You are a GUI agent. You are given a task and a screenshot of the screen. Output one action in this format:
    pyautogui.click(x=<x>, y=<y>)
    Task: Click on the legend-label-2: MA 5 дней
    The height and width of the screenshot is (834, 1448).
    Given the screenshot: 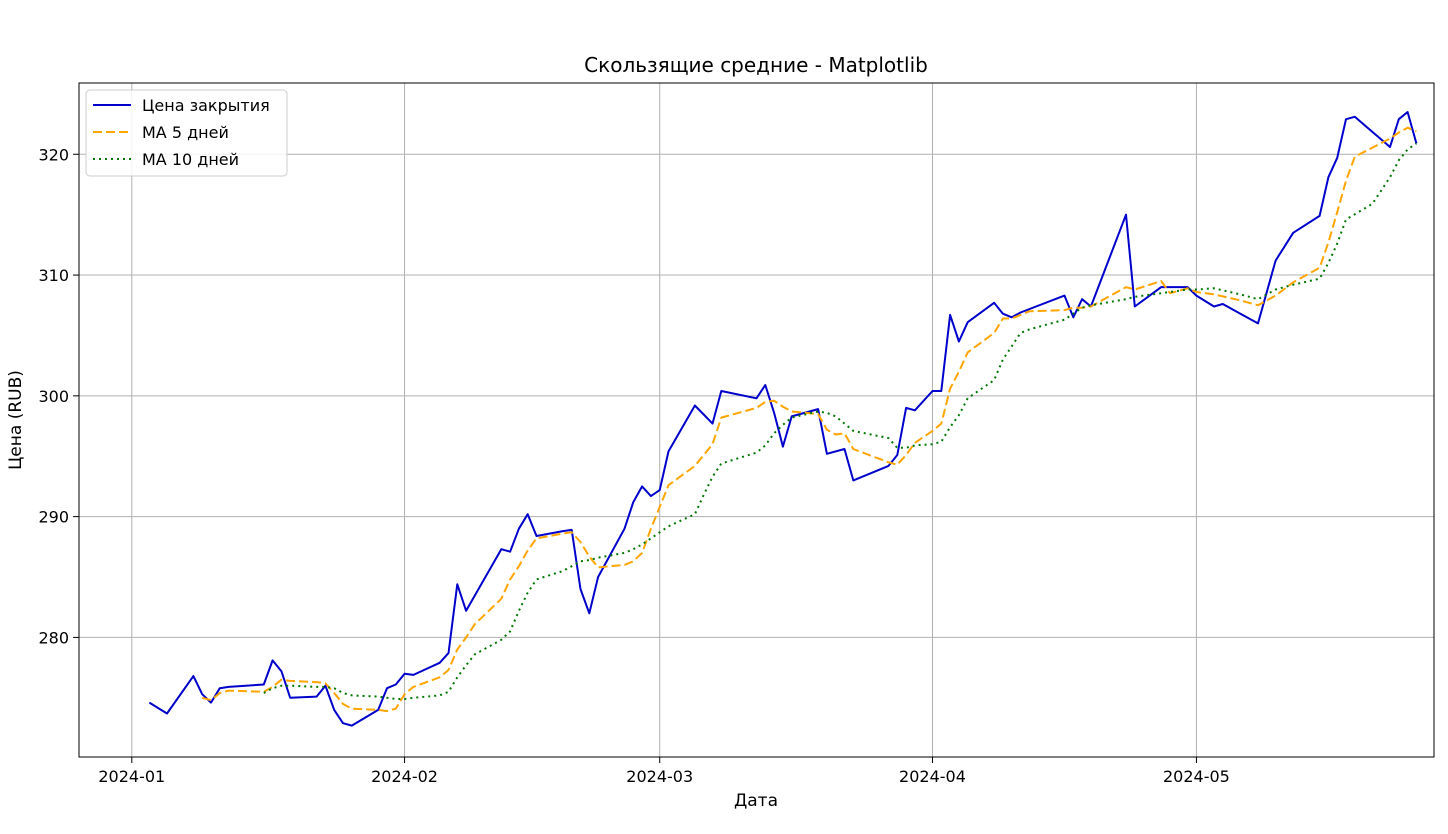 What is the action you would take?
    pyautogui.click(x=185, y=132)
    